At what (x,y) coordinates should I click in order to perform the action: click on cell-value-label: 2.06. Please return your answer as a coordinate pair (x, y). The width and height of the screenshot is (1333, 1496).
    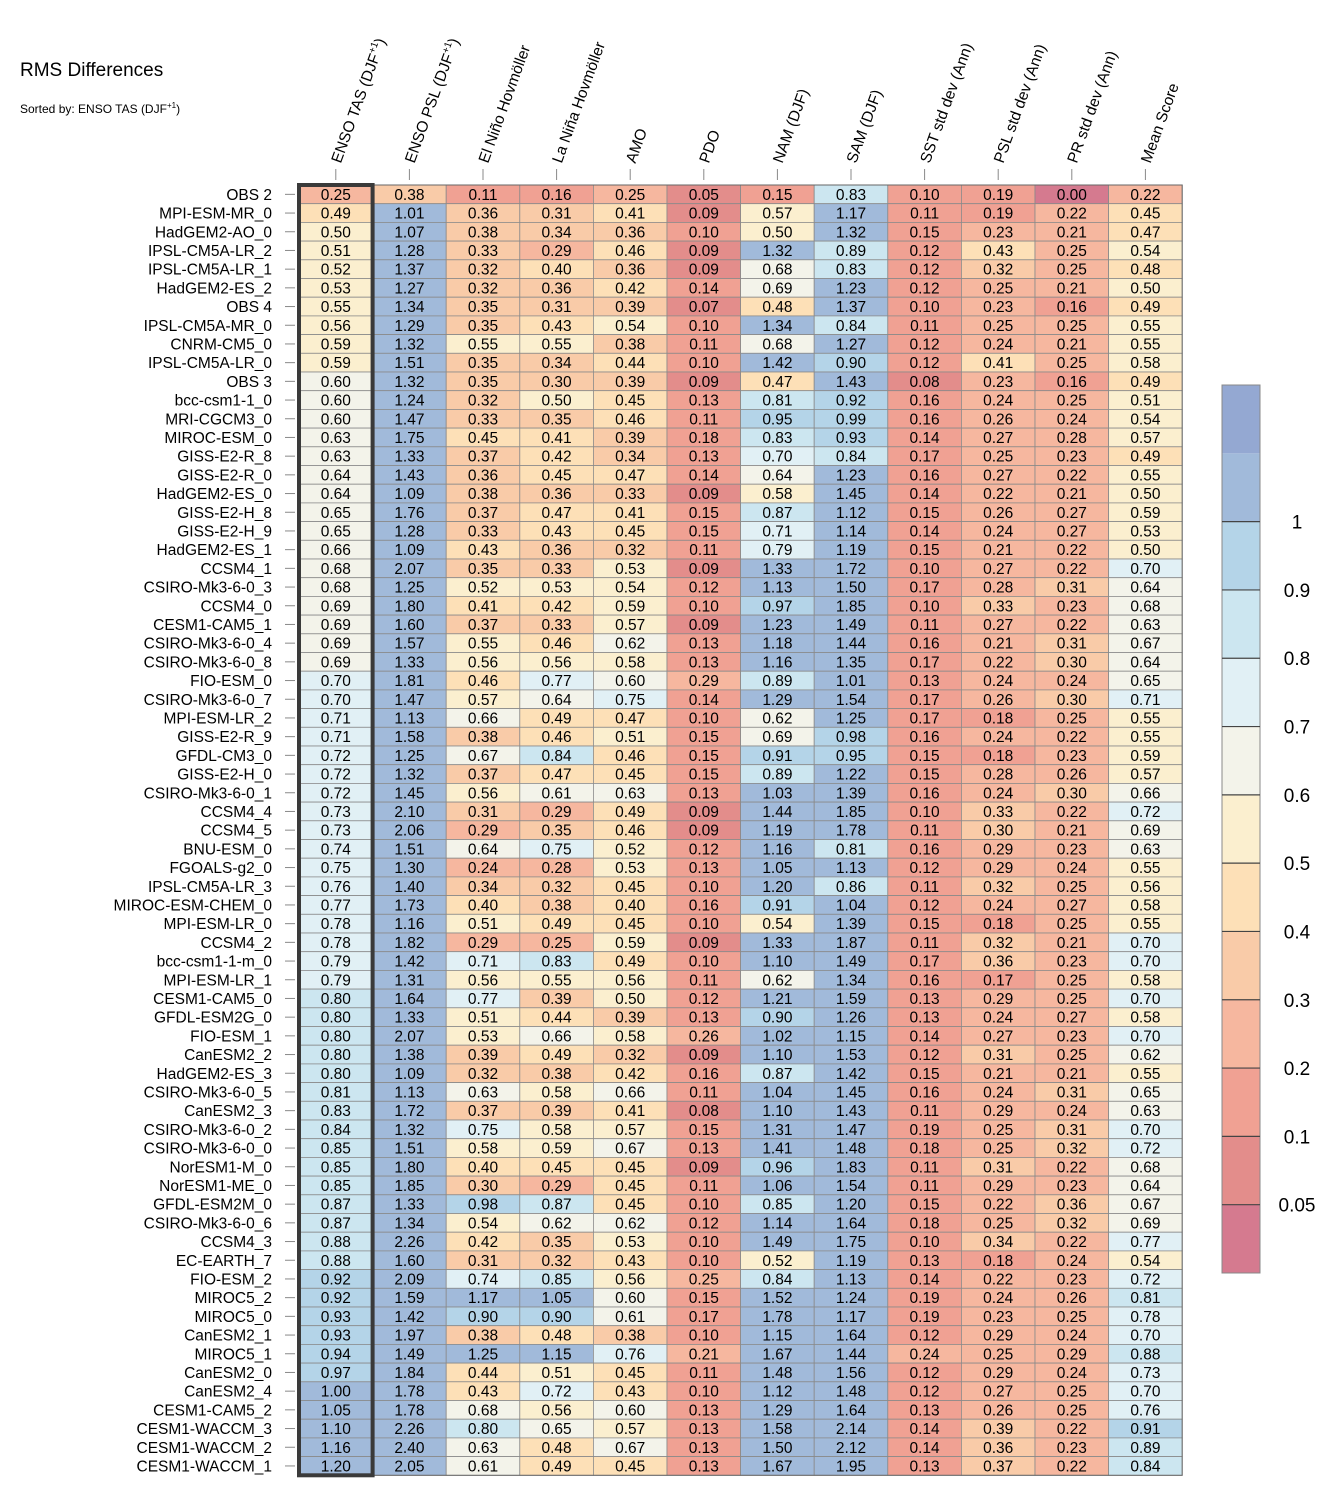
    Looking at the image, I should click on (409, 831).